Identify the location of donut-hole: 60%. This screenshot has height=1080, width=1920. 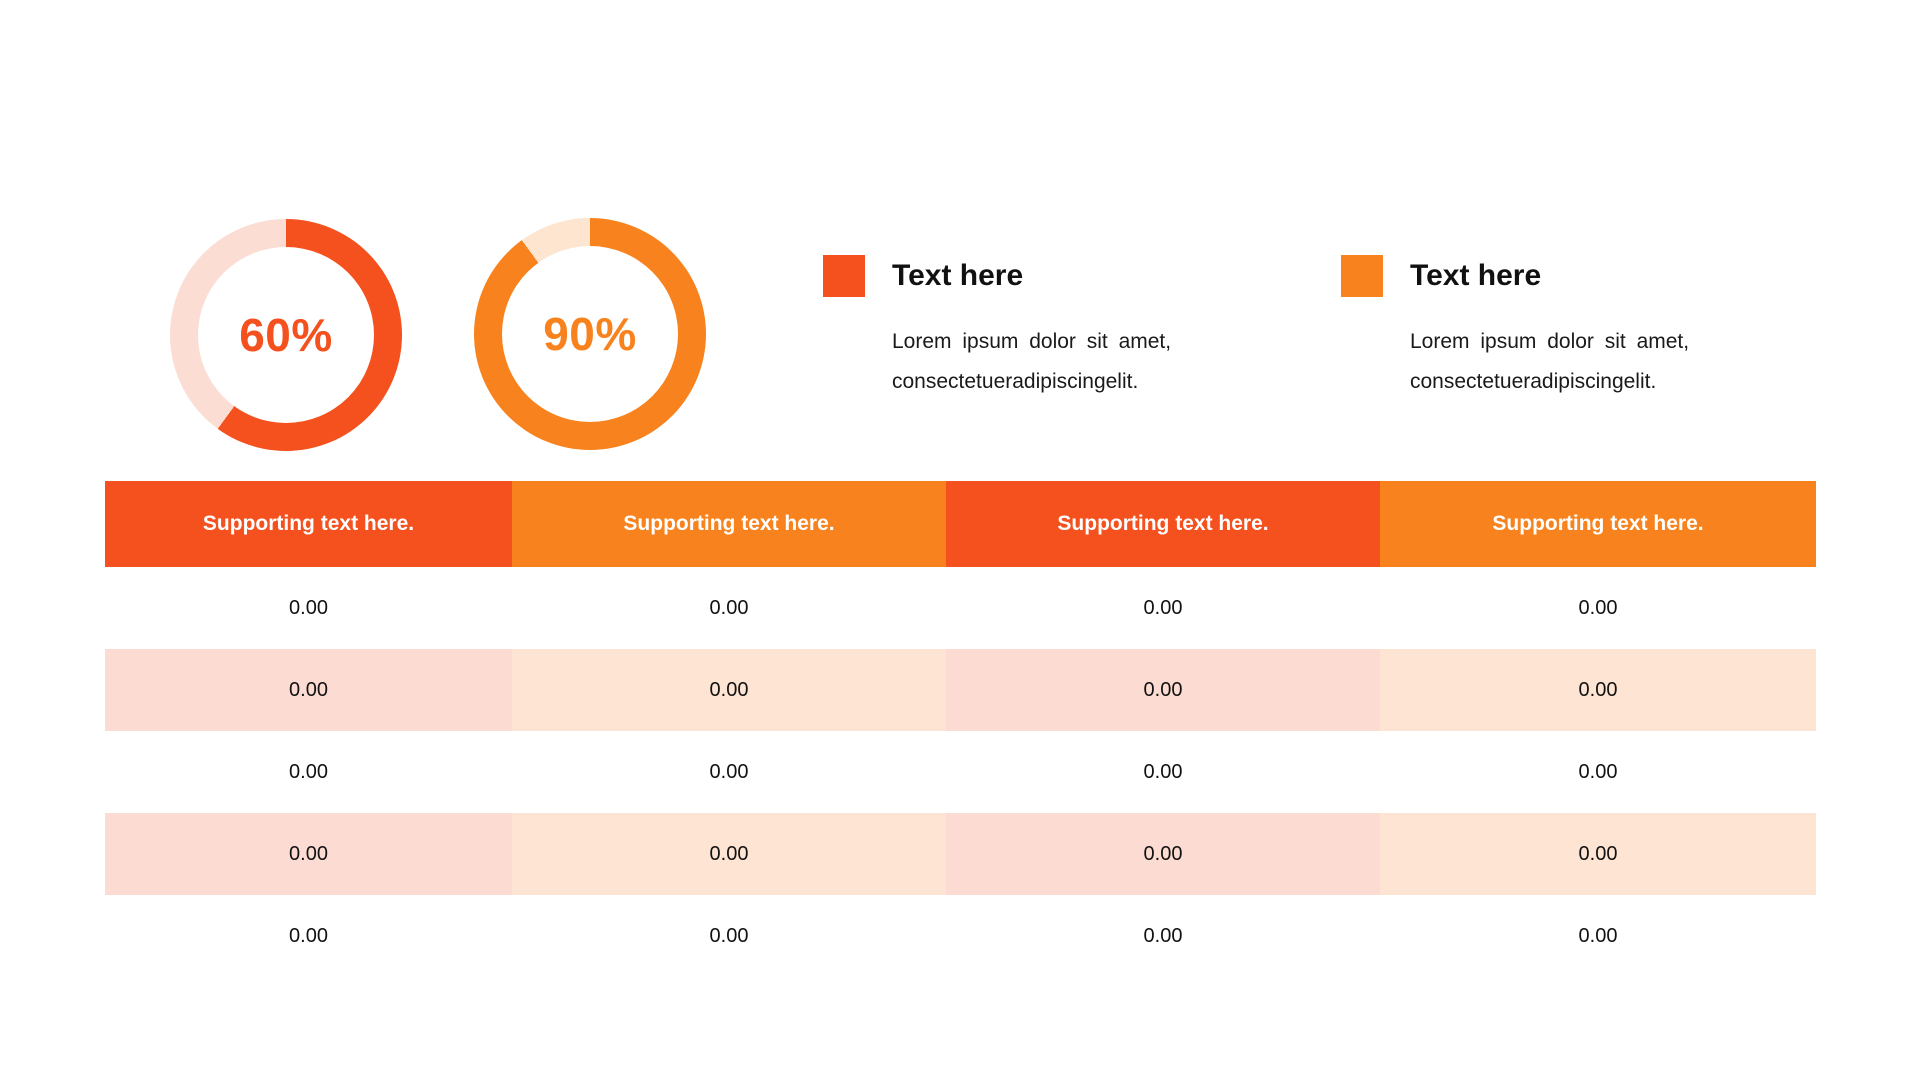
(286, 335).